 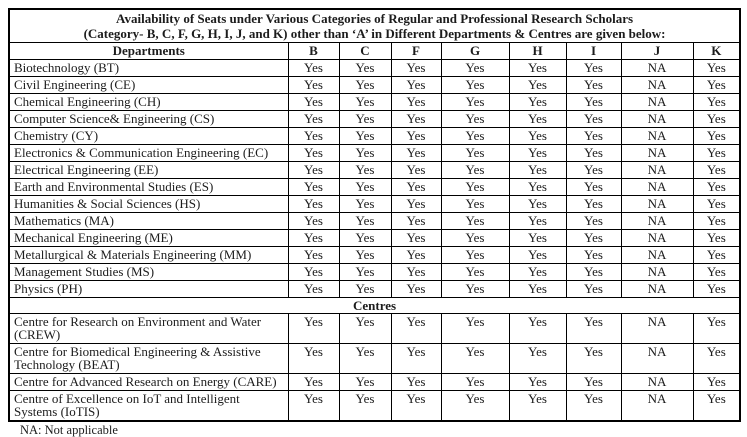 I want to click on column-header-departments: Departments, so click(x=148, y=51).